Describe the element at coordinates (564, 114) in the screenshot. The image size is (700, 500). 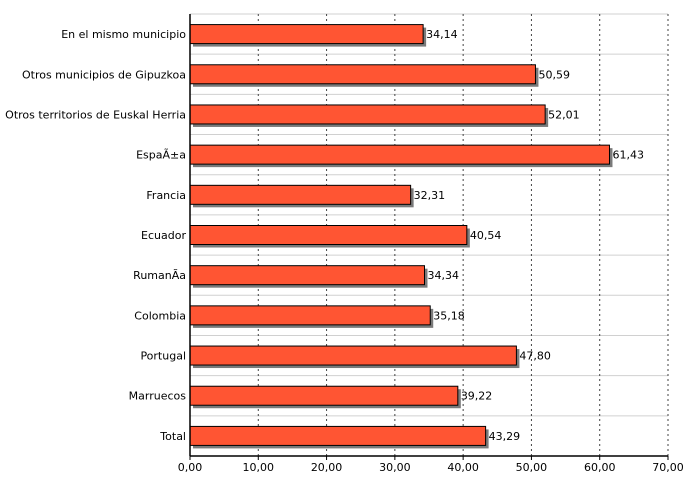
I see `bar-value-label: 52,01` at that location.